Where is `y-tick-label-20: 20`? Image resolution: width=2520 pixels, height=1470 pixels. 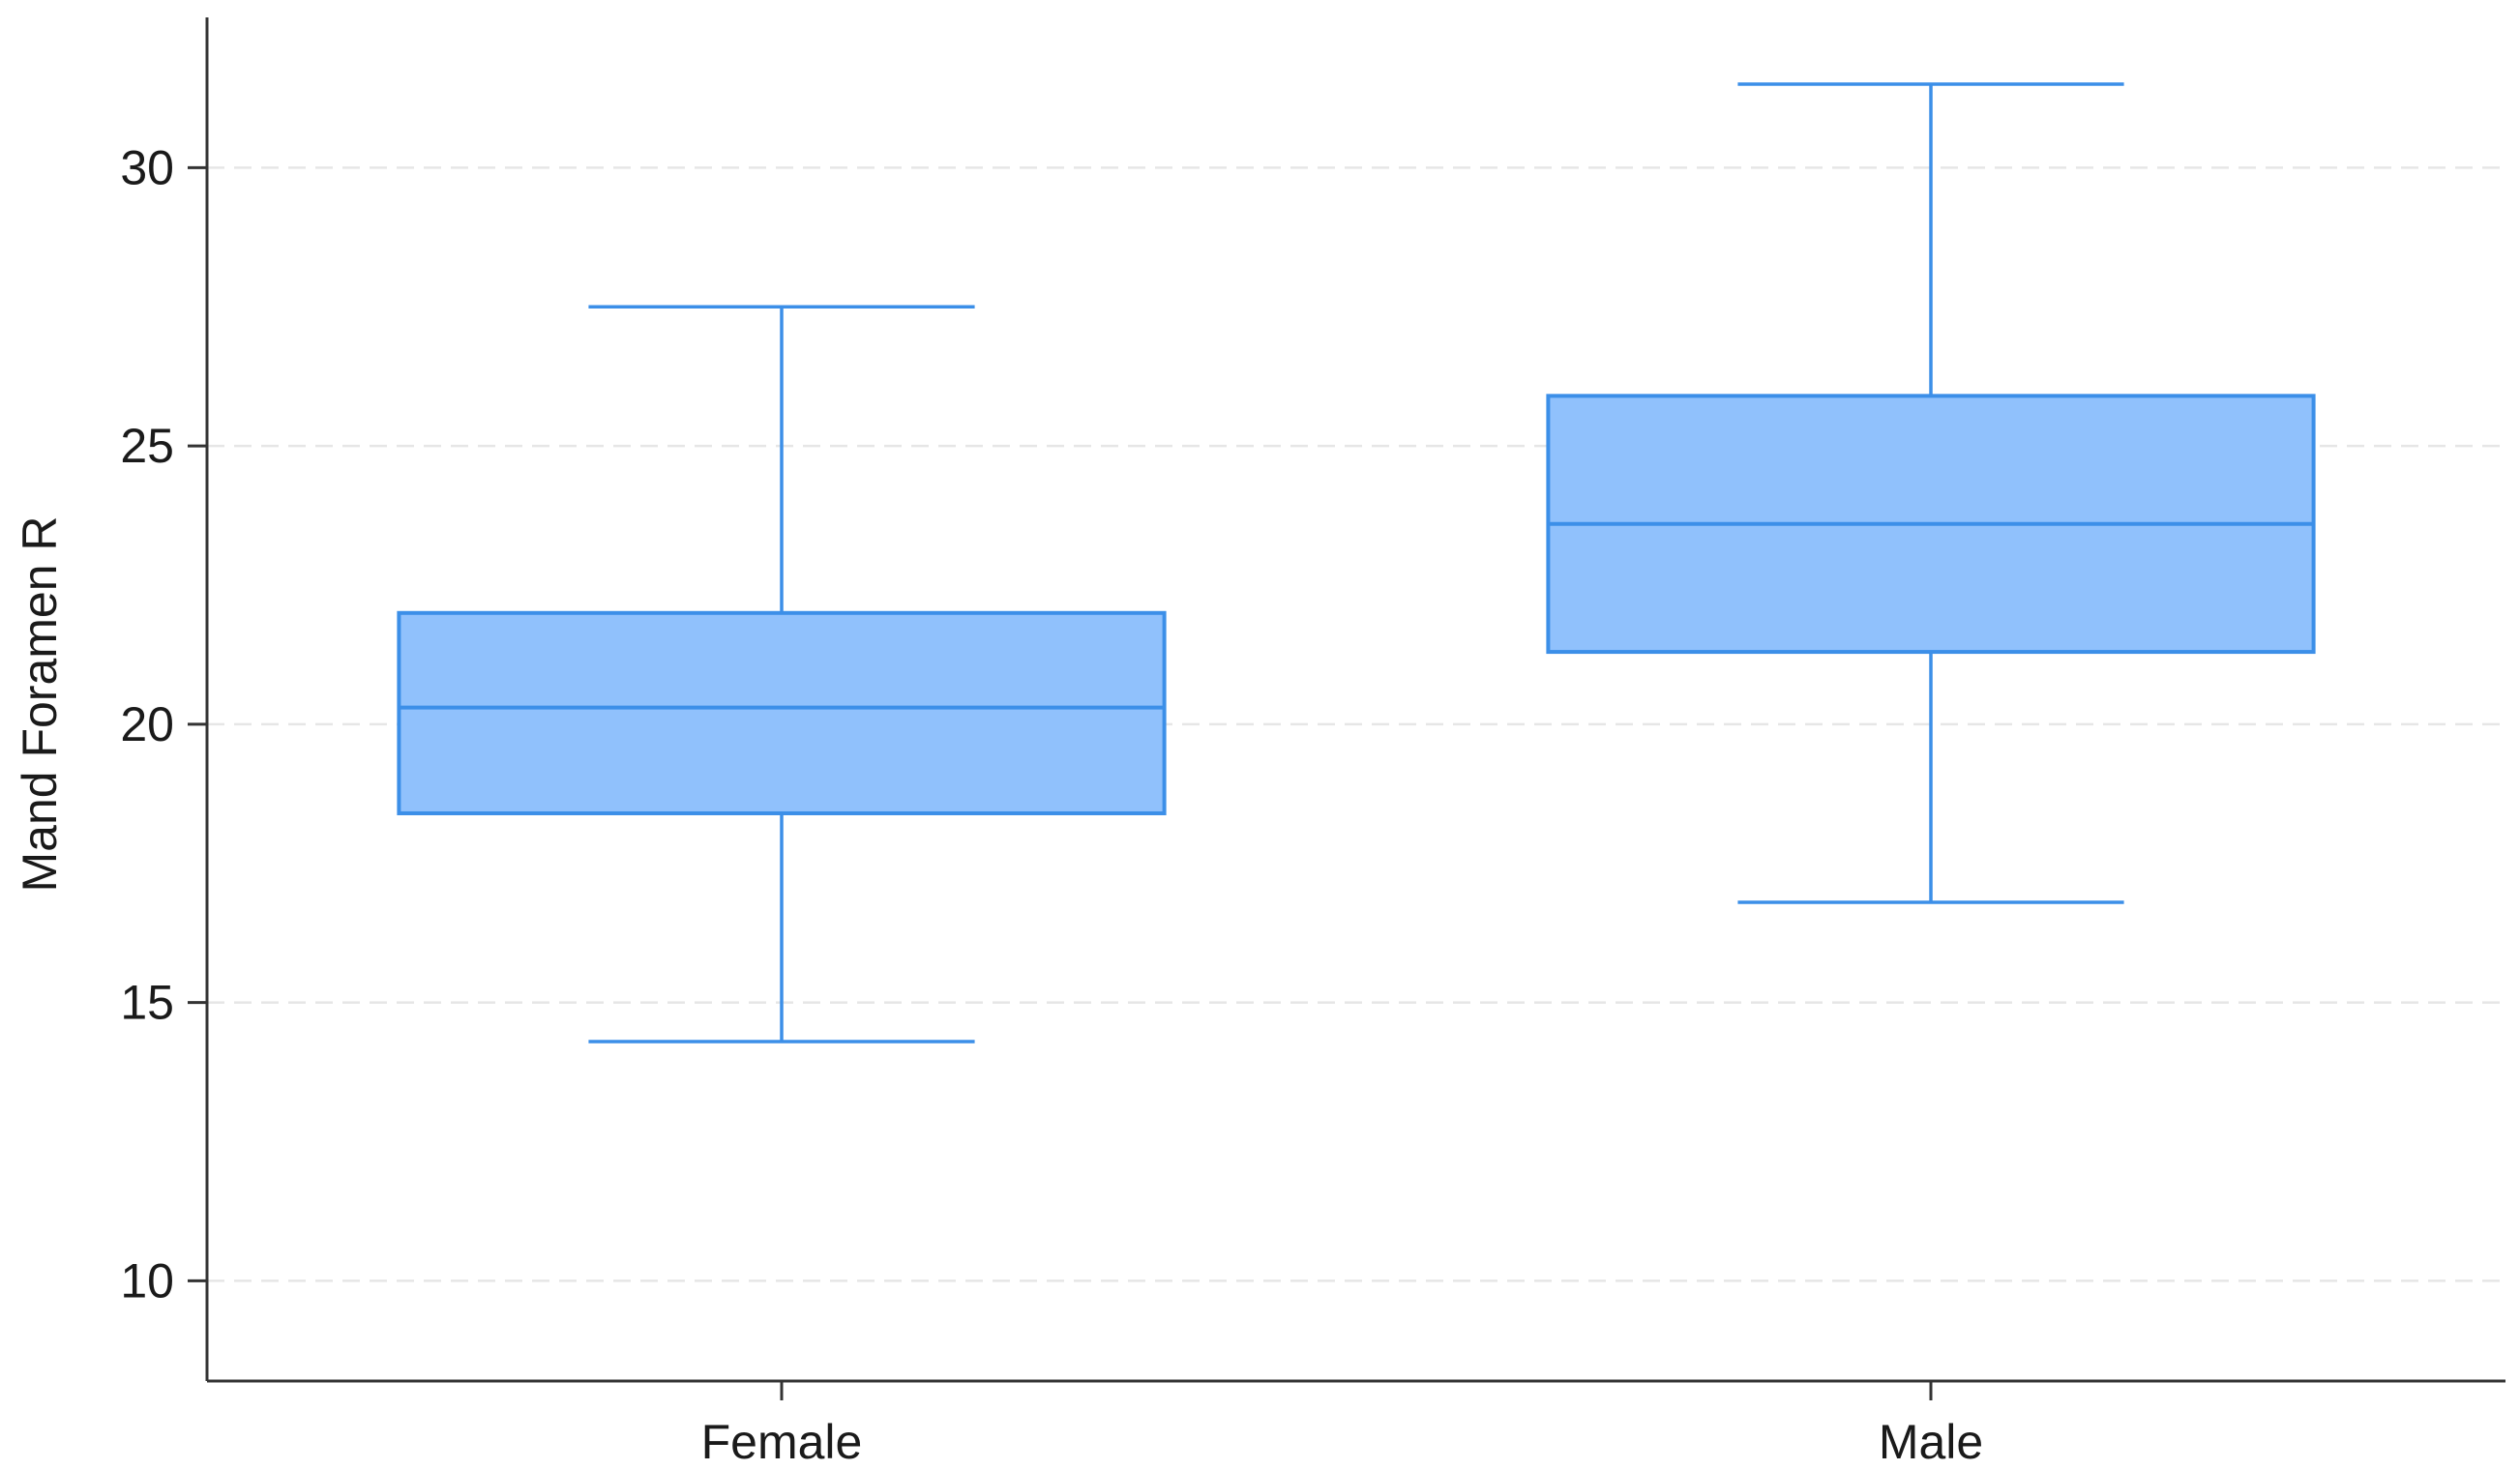
y-tick-label-20: 20 is located at coordinates (147, 724).